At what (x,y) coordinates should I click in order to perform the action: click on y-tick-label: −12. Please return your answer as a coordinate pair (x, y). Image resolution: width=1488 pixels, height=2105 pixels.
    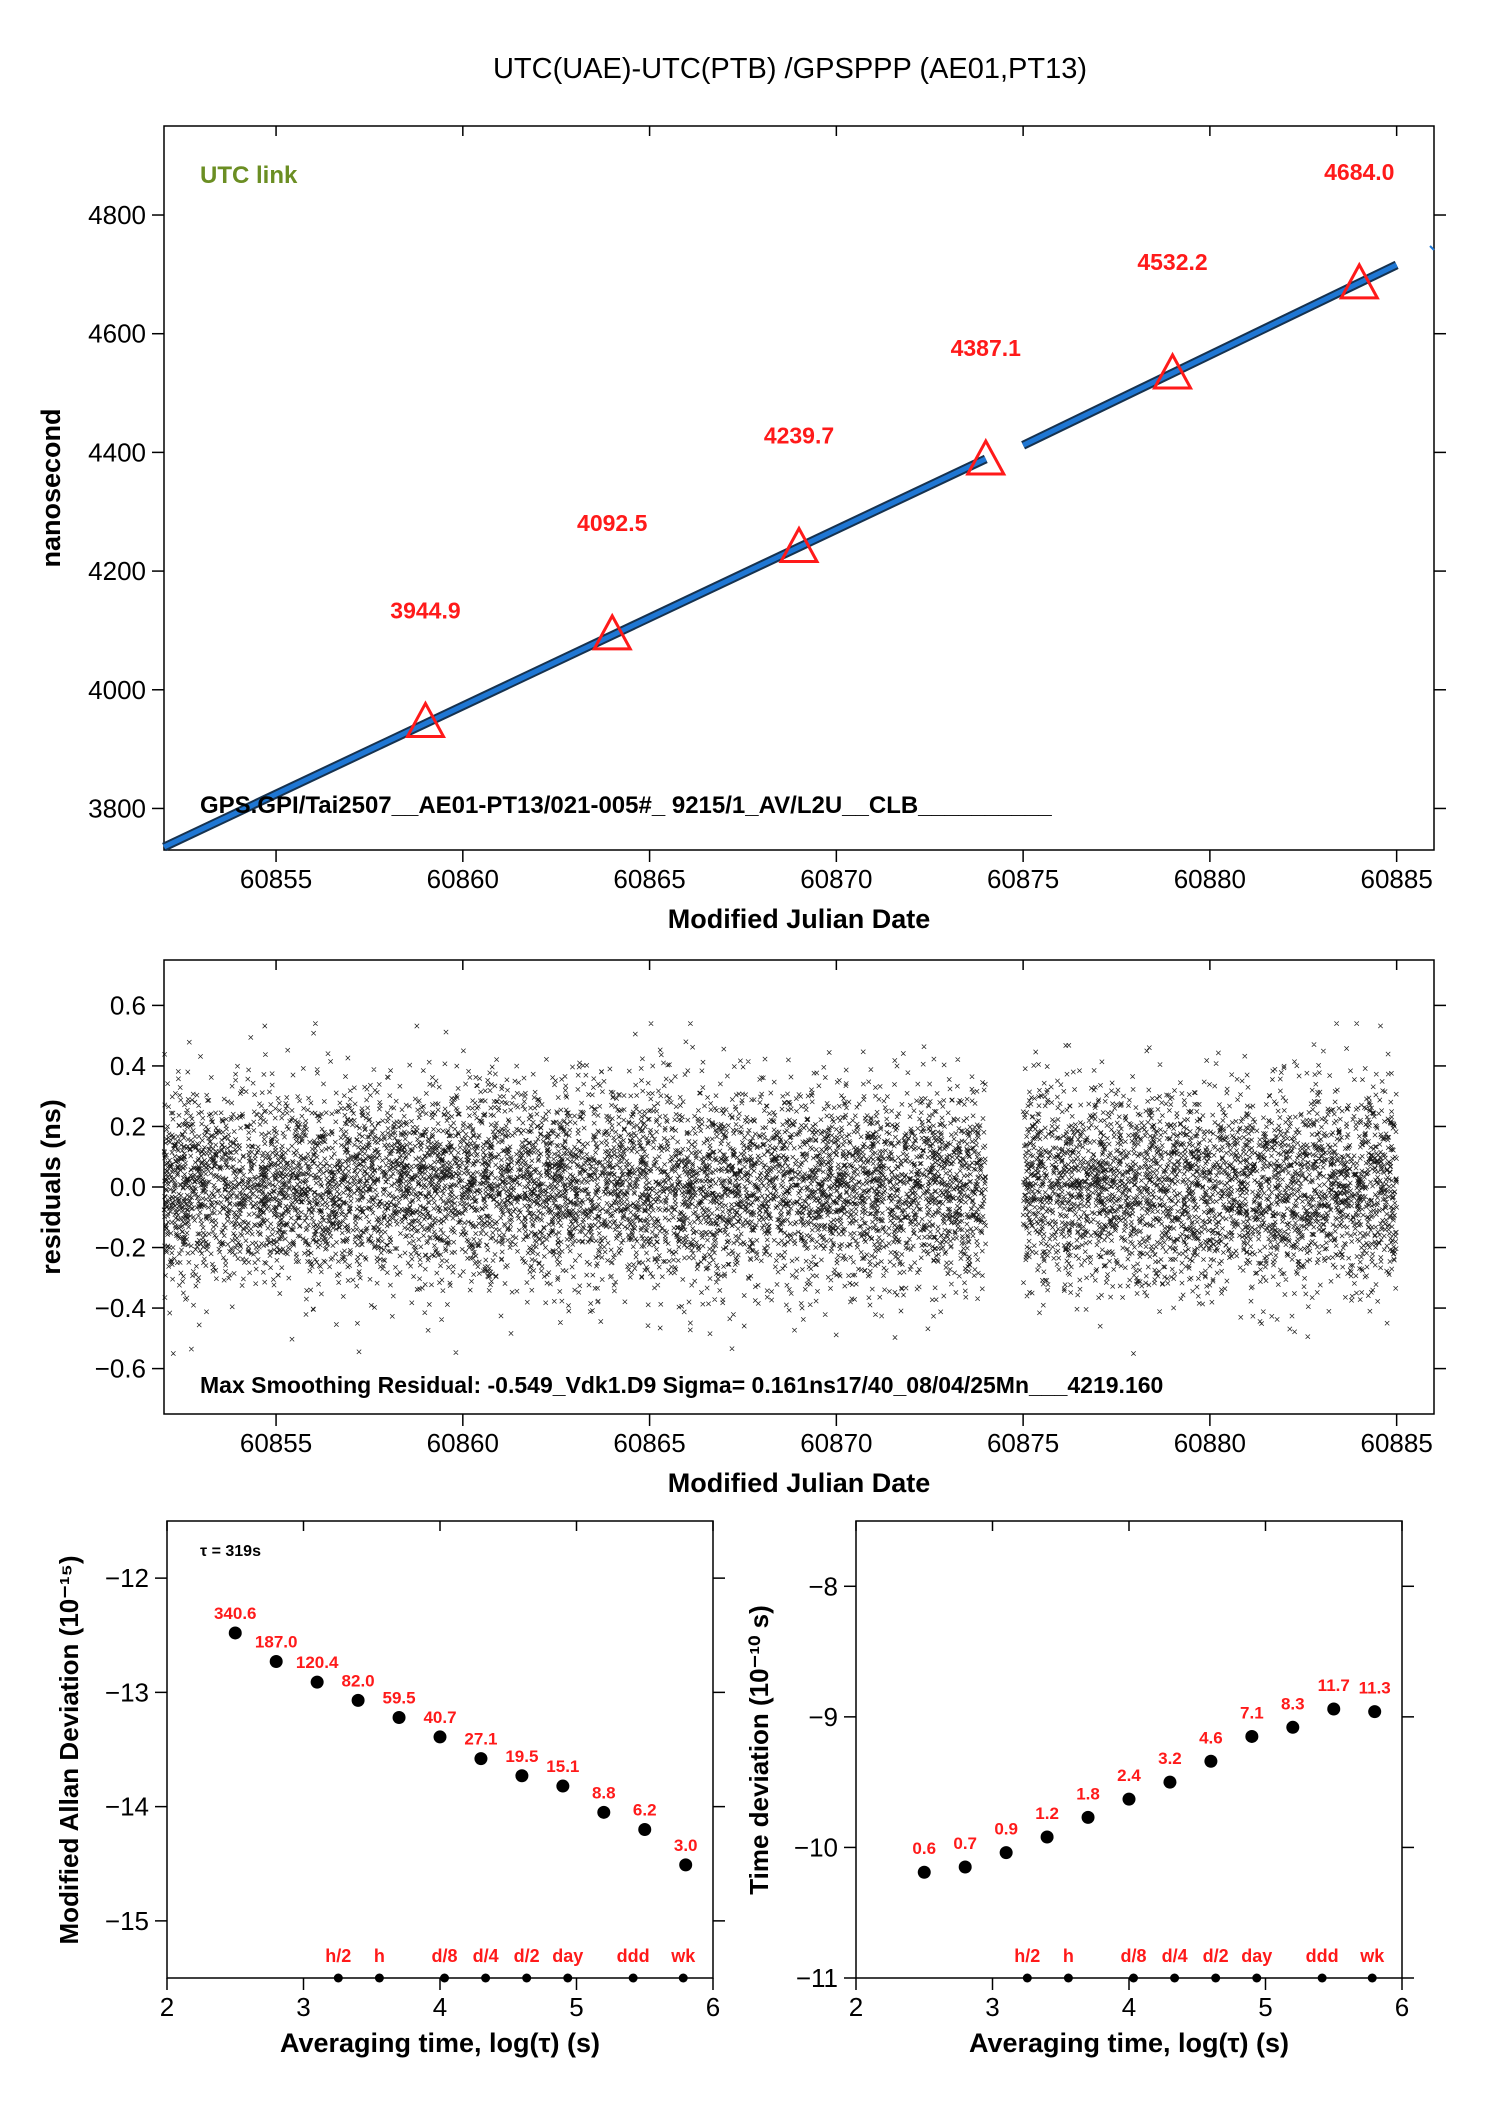
    Looking at the image, I should click on (127, 1578).